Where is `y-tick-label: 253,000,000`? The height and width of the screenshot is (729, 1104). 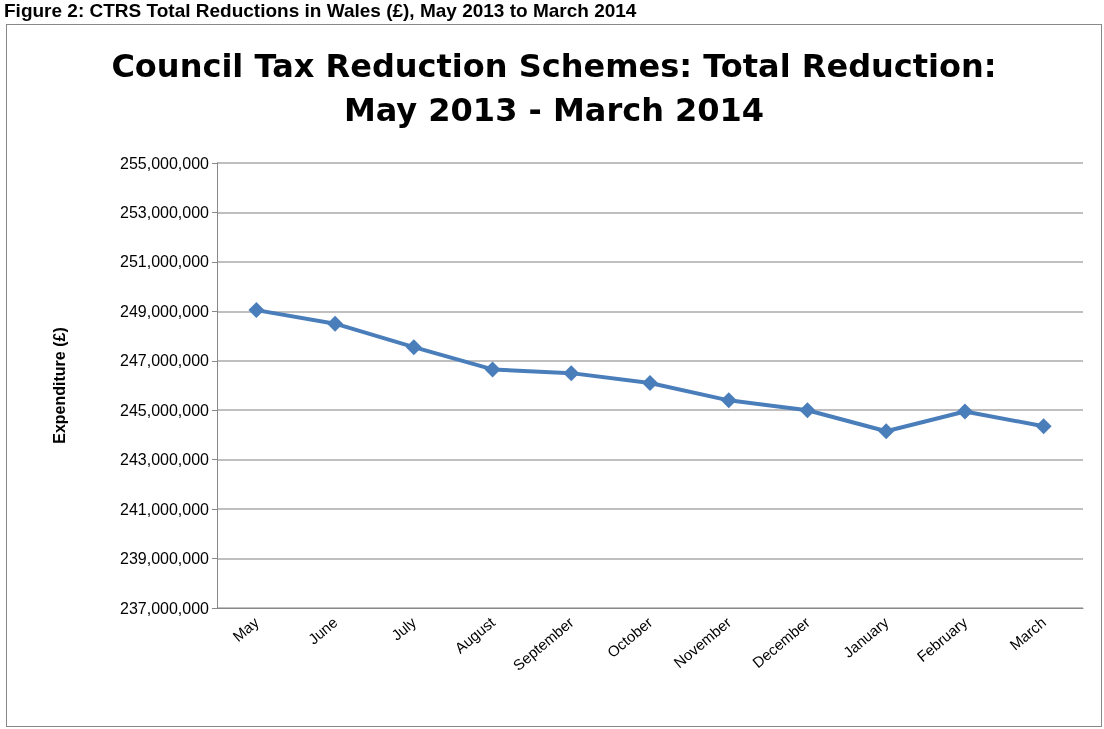 y-tick-label: 253,000,000 is located at coordinates (165, 212).